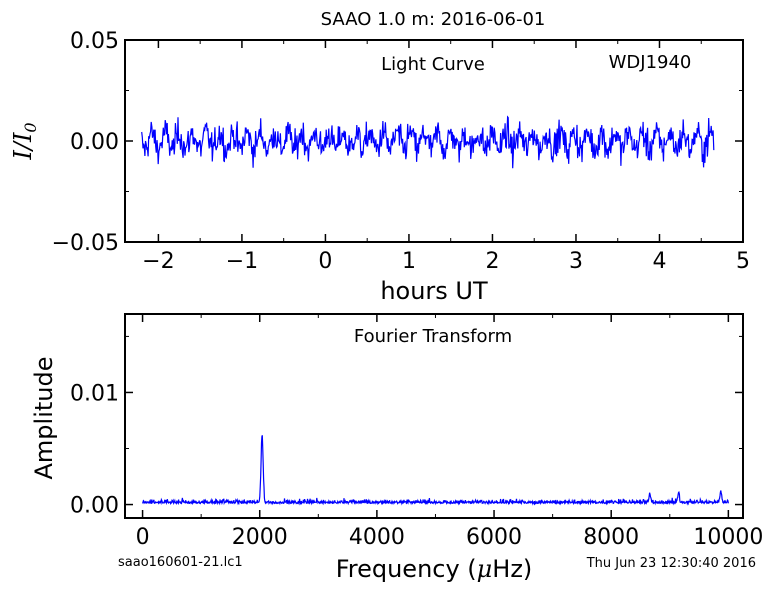 The width and height of the screenshot is (773, 593). What do you see at coordinates (94, 393) in the screenshot?
I see `y-tick-label: 0.01` at bounding box center [94, 393].